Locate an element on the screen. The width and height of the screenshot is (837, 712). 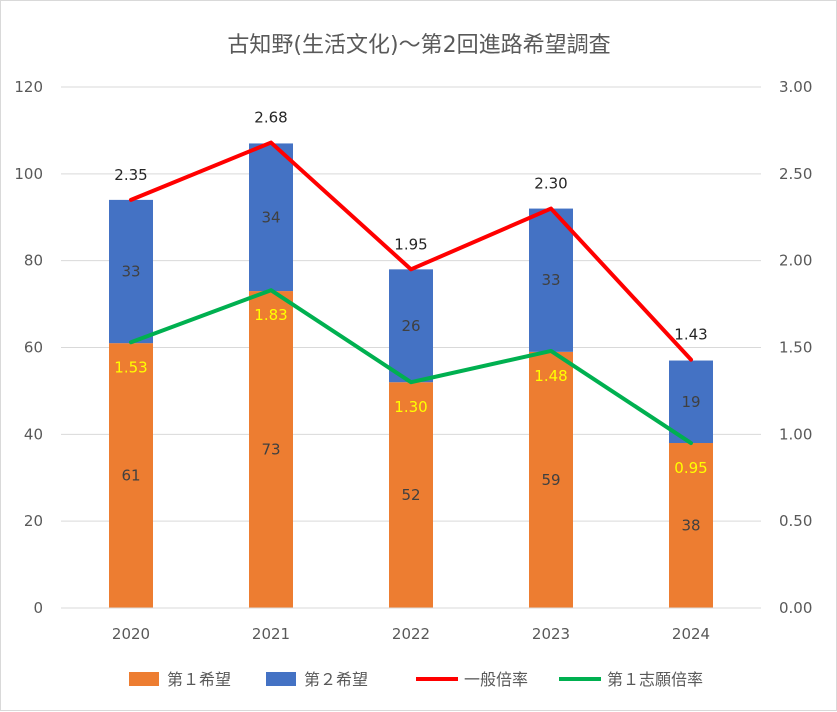
point-first-choice-ratio-2023 is located at coordinates (551, 351).